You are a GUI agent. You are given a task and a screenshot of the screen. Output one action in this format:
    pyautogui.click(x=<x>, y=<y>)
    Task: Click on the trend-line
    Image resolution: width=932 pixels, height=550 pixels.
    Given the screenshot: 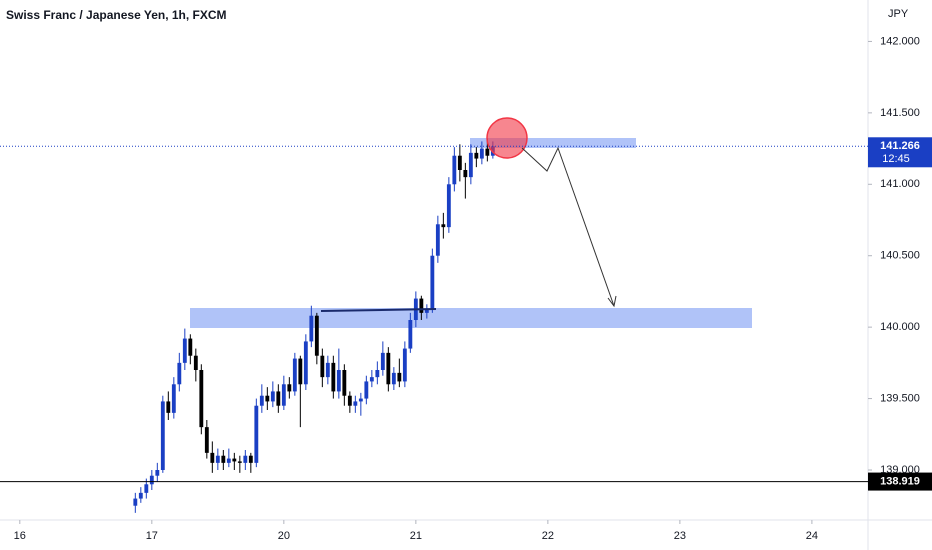 What is the action you would take?
    pyautogui.click(x=378, y=310)
    